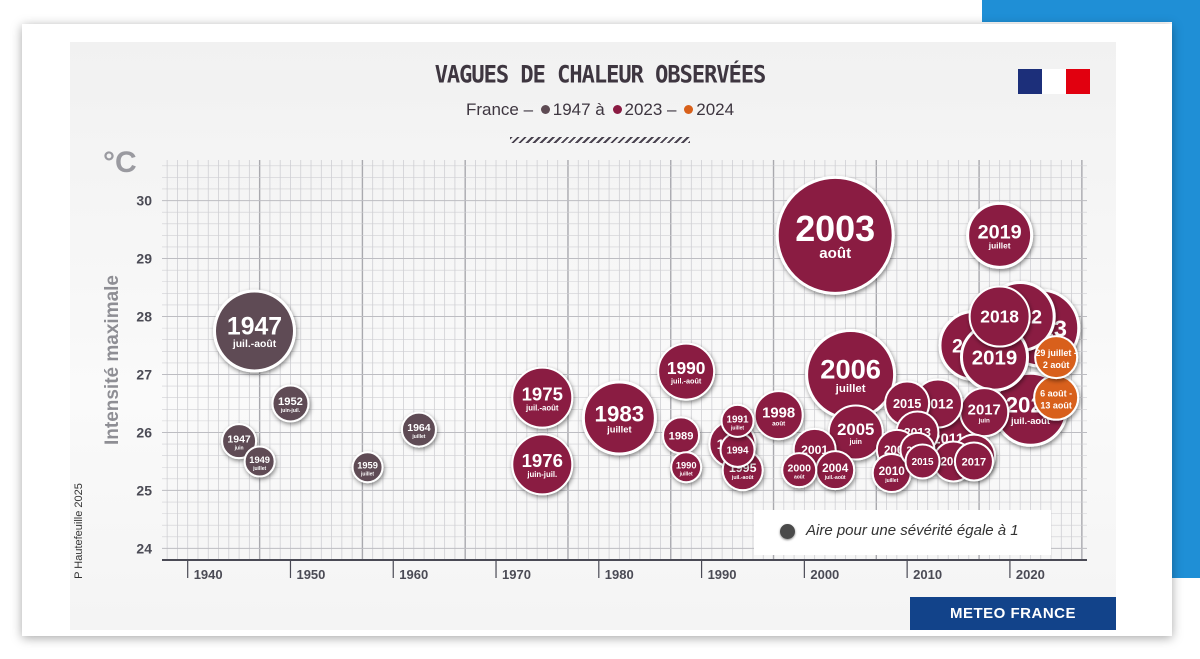 This screenshot has height=659, width=1200. What do you see at coordinates (120, 162) in the screenshot?
I see `y-unit-label: °C` at bounding box center [120, 162].